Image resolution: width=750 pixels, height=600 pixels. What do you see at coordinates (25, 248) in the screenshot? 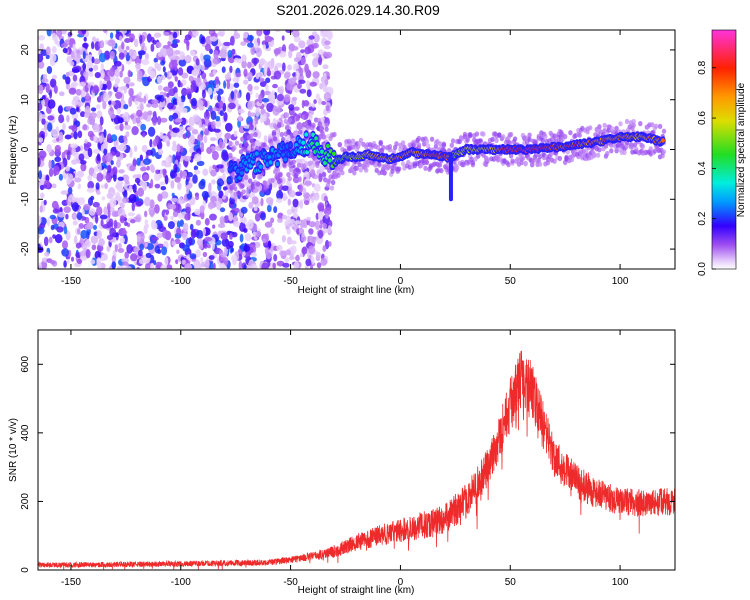
I see `y-tick-label: -20` at bounding box center [25, 248].